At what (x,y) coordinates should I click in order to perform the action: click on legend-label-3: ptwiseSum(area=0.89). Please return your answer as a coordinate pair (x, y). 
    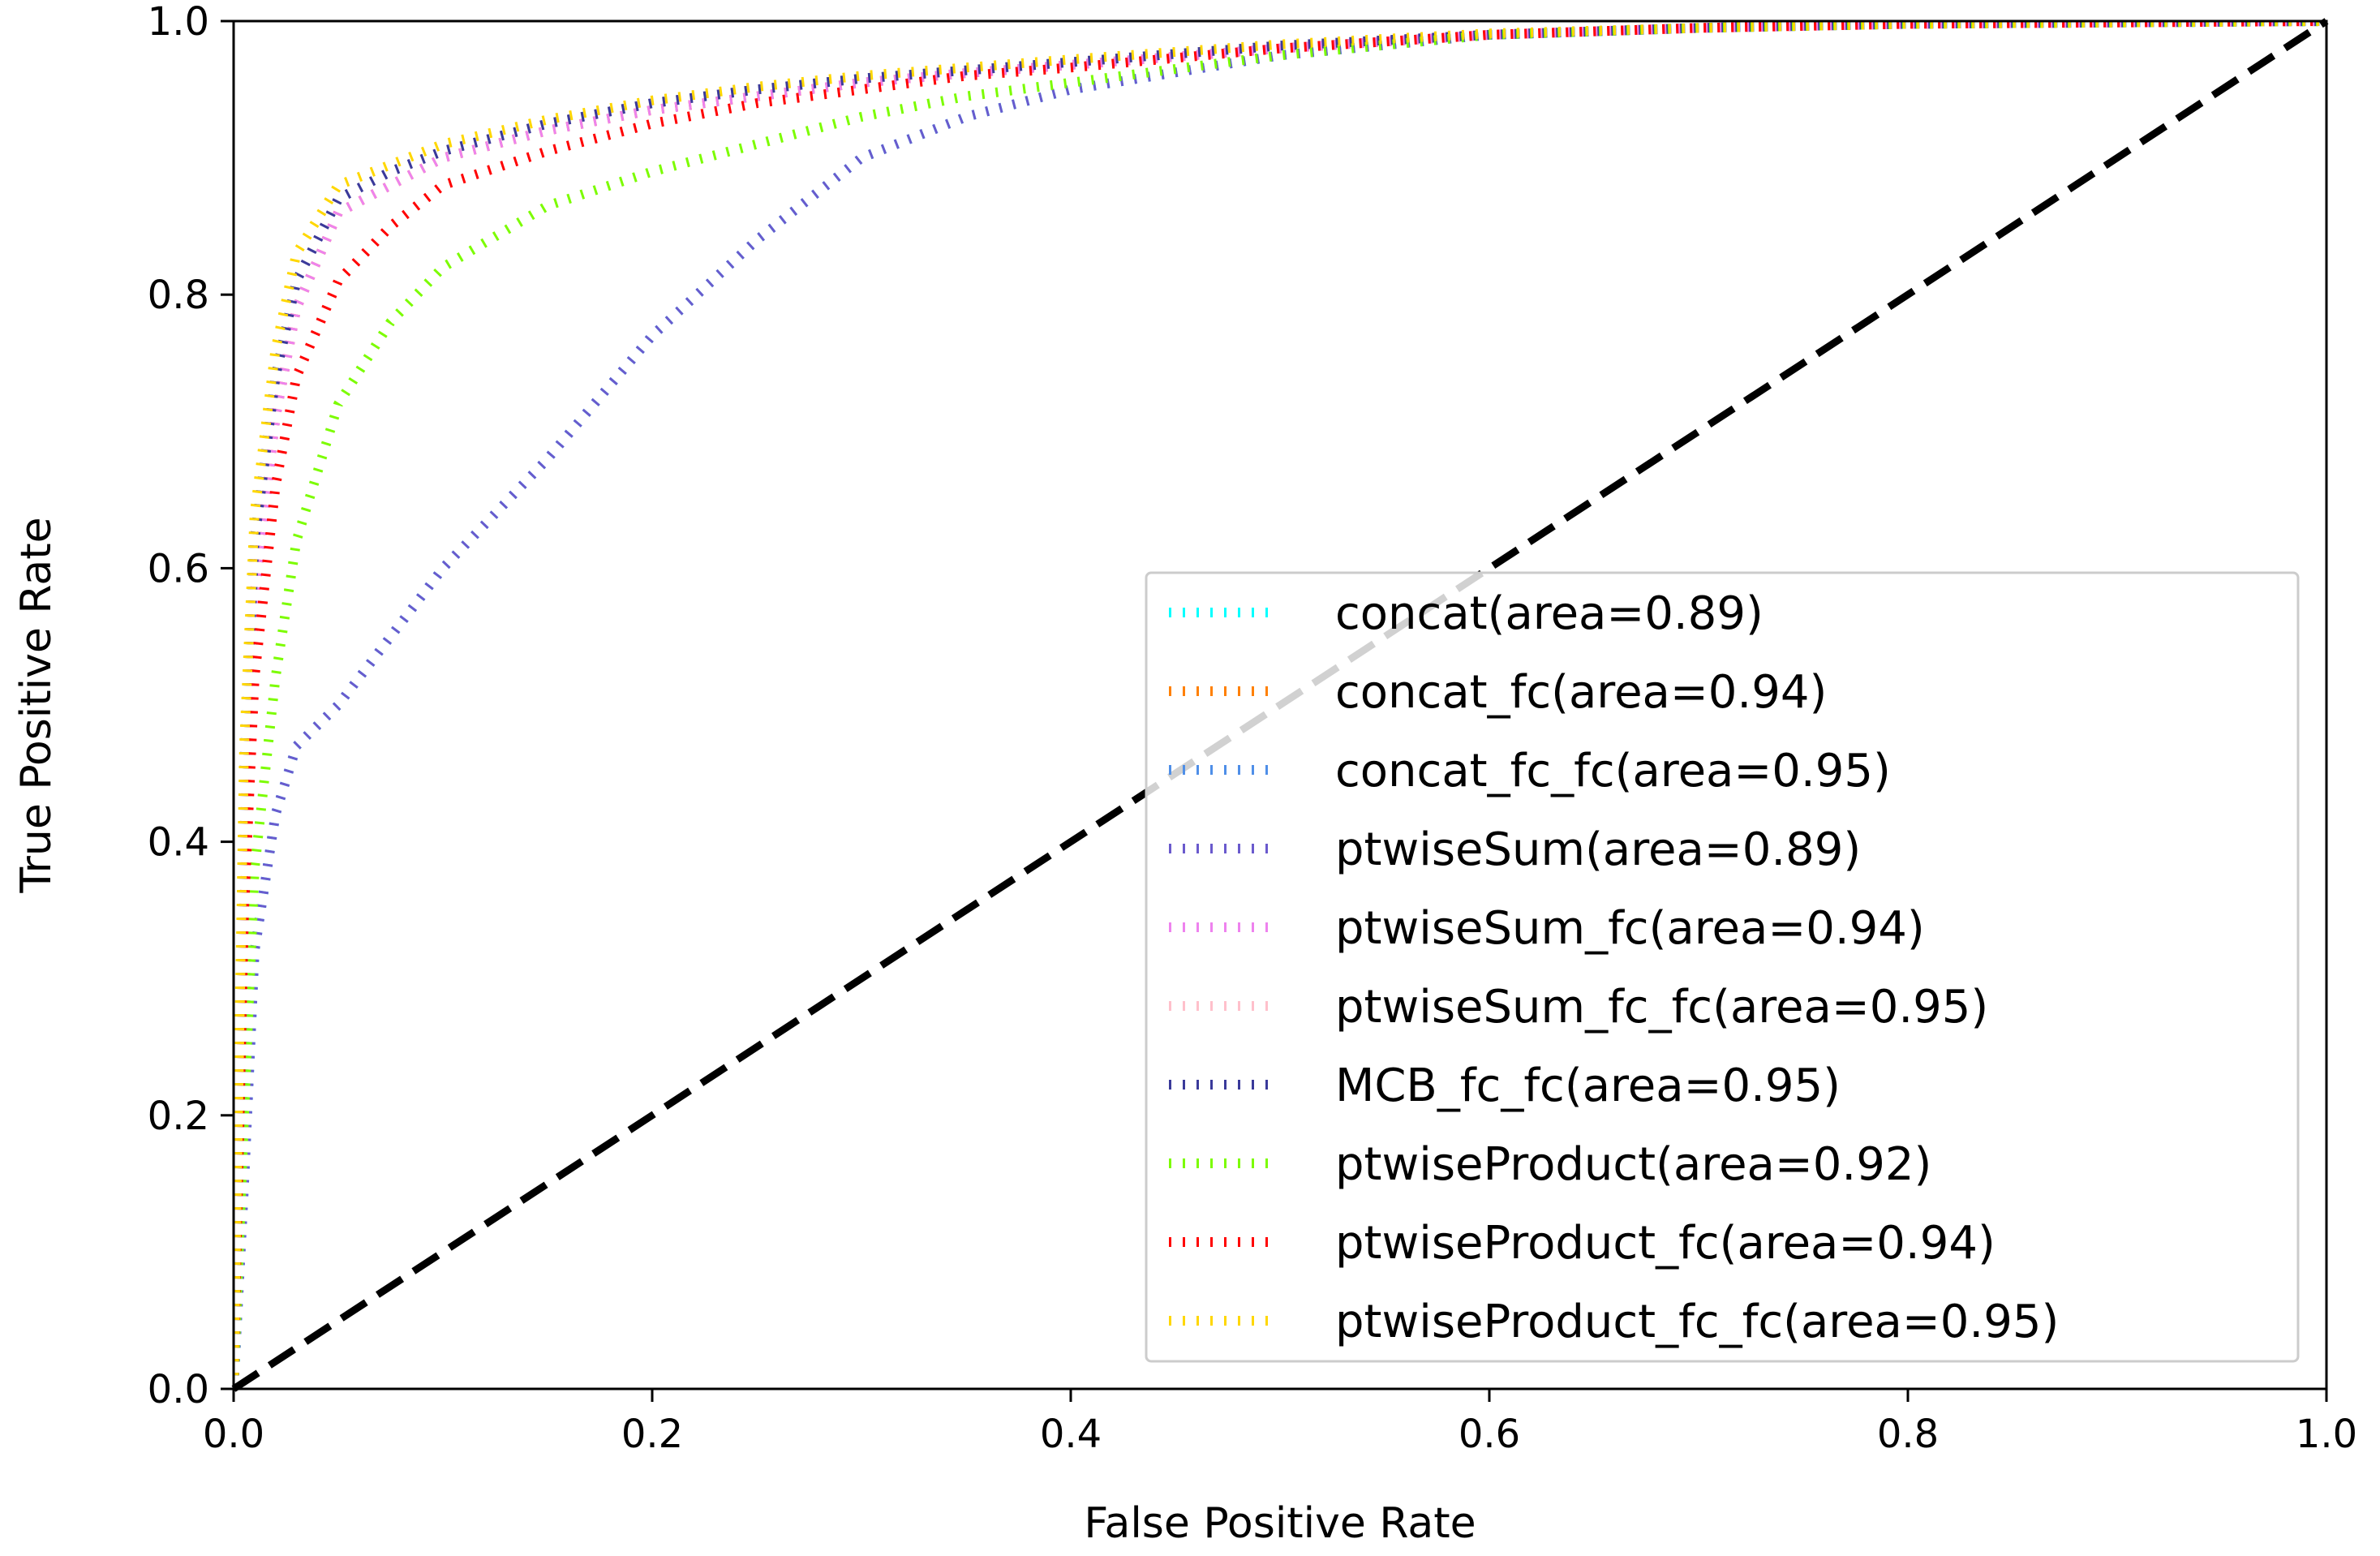
    Looking at the image, I should click on (1598, 849).